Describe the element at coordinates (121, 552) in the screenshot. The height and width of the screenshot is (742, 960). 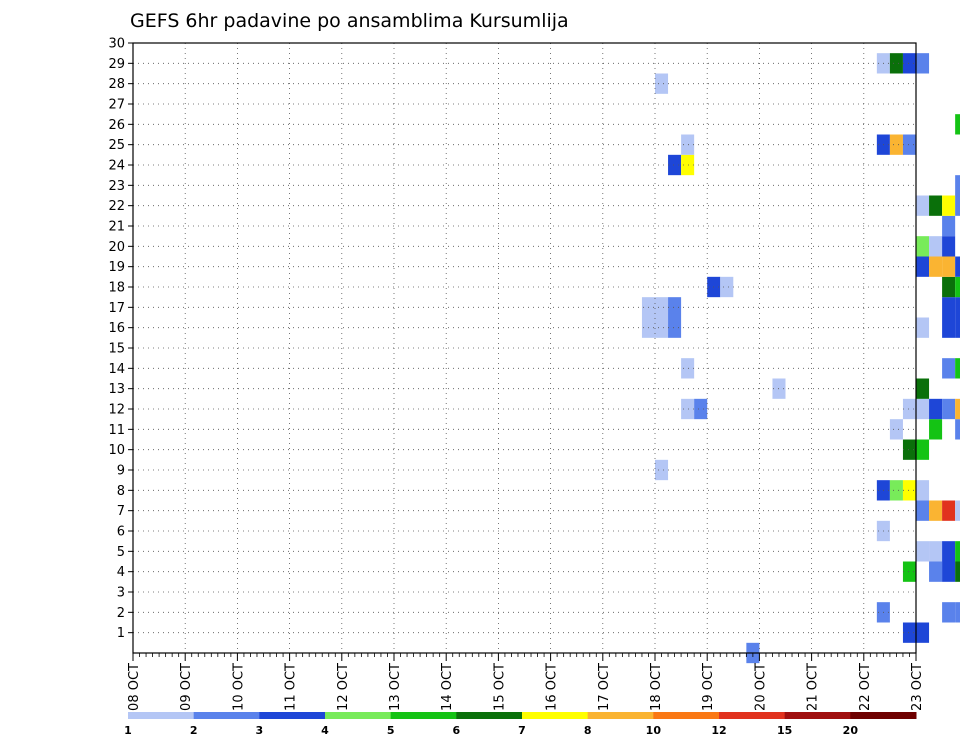
I see `y-tick-label-5: 5` at that location.